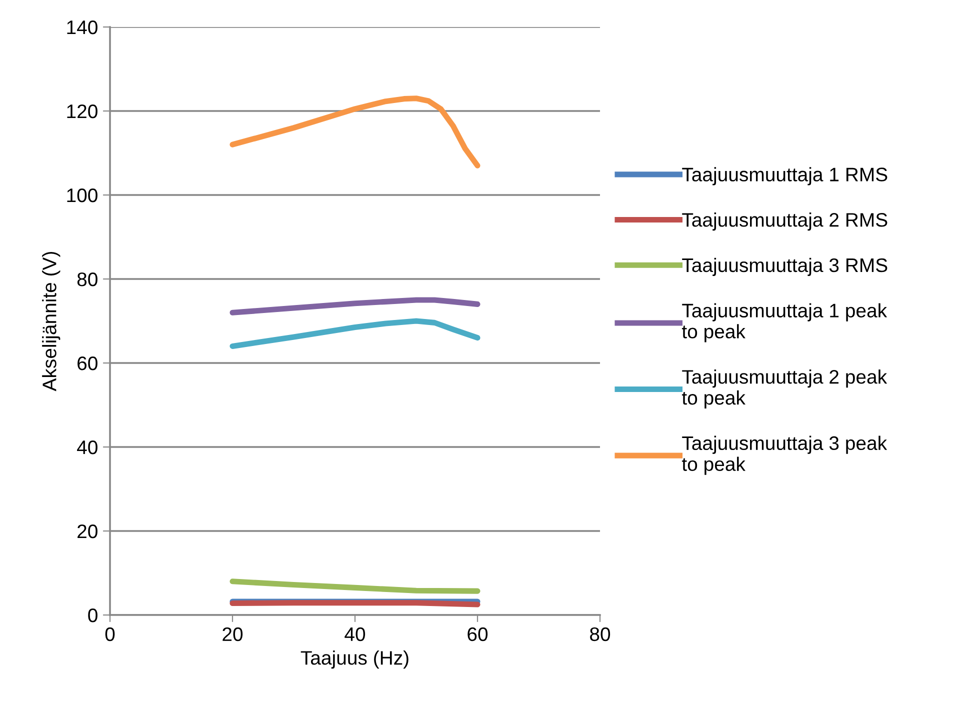 Image resolution: width=974 pixels, height=702 pixels. What do you see at coordinates (93, 615) in the screenshot?
I see `y-tick-label: 0` at bounding box center [93, 615].